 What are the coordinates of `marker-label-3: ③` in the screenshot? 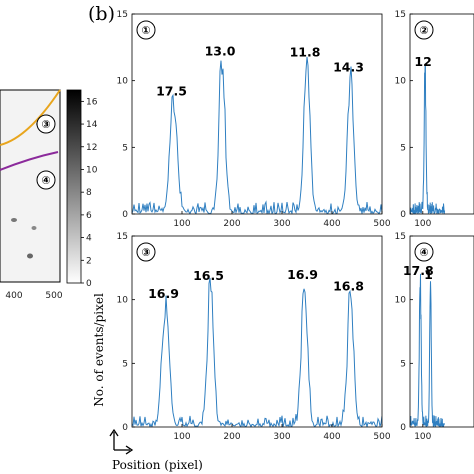 It's located at (45, 124).